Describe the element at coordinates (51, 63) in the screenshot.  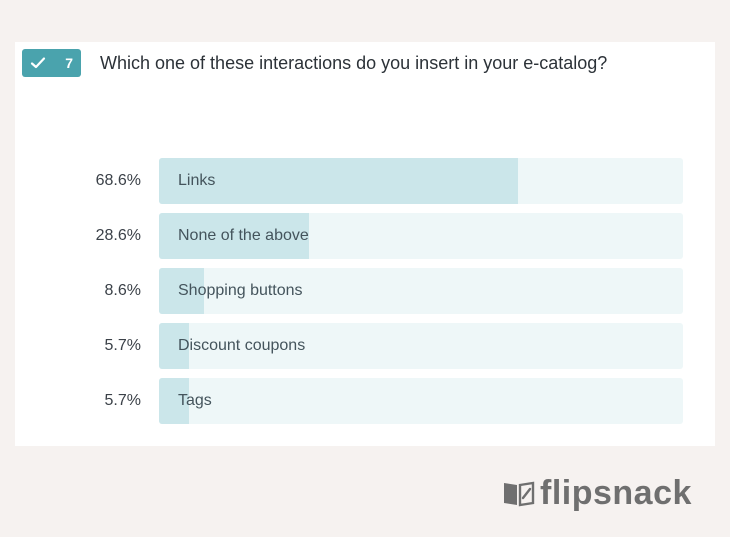
I see `question-badge: 7` at that location.